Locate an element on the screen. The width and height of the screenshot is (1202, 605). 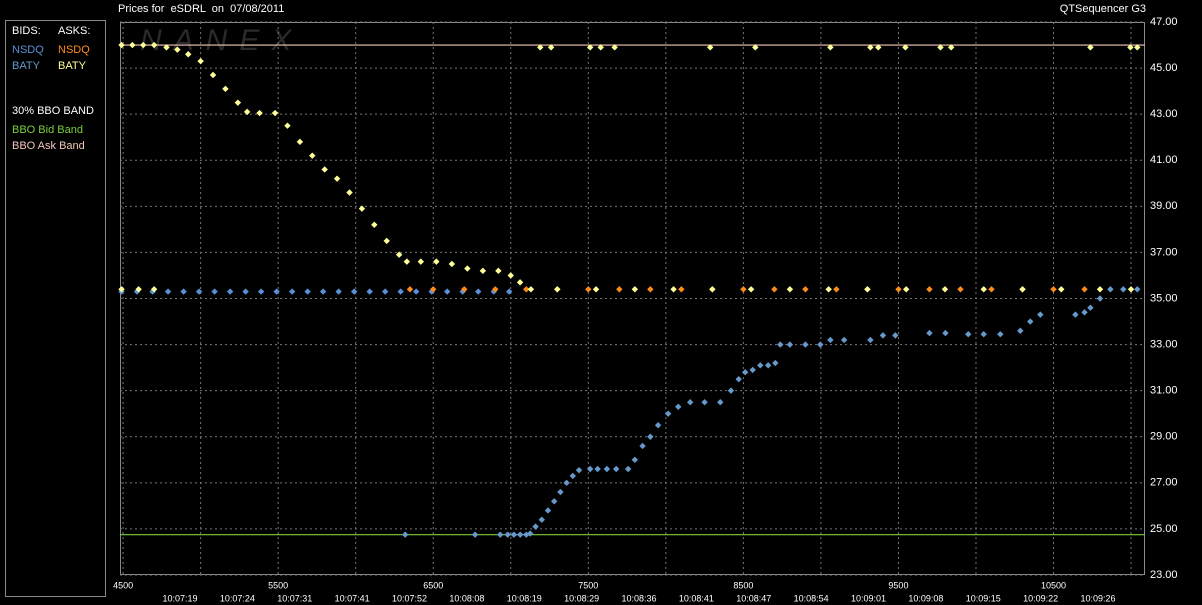
time-tick-label: 10:08:36 is located at coordinates (638, 598).